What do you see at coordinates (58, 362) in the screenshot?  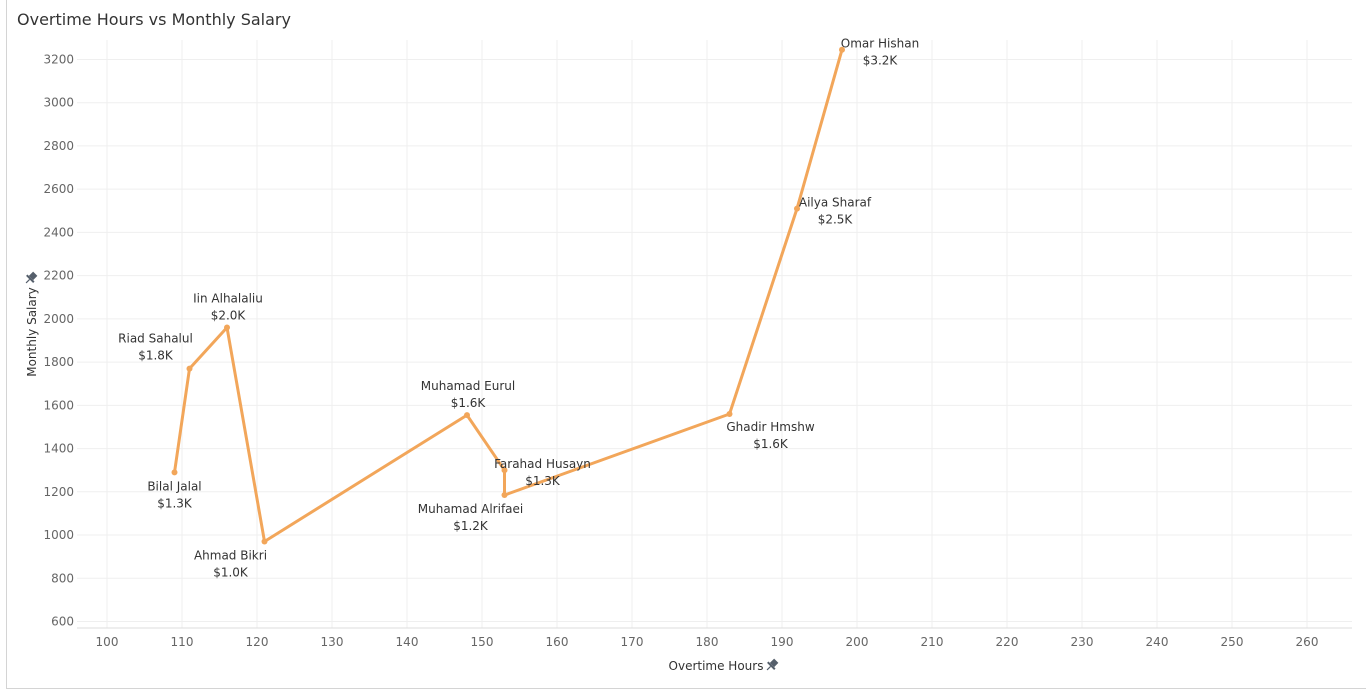 I see `y-tick-label: 1800` at bounding box center [58, 362].